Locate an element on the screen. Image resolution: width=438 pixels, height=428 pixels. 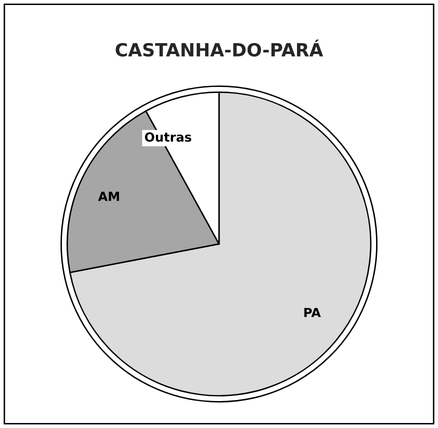
slice-label: Outras is located at coordinates (168, 137).